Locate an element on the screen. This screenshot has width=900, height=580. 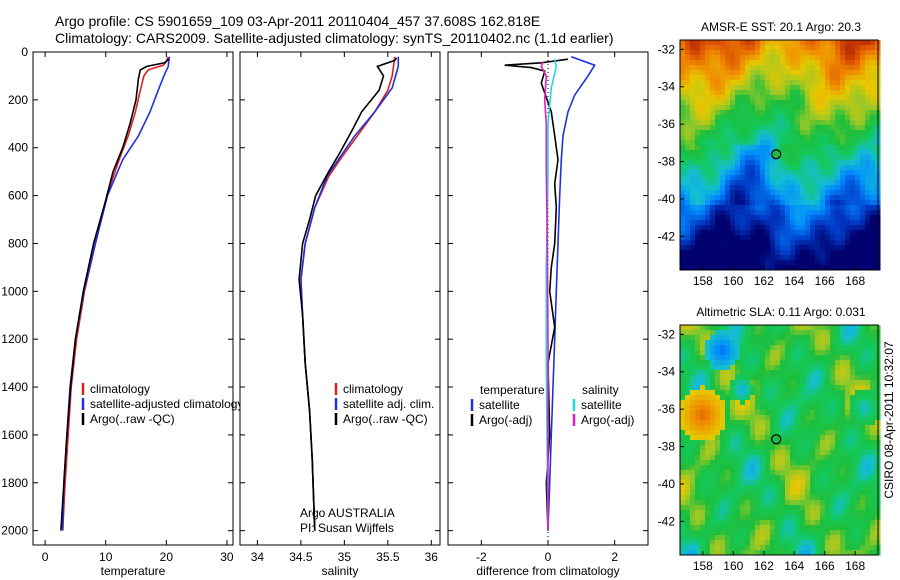
legend-label: satellite adj. clim. is located at coordinates (388, 404).